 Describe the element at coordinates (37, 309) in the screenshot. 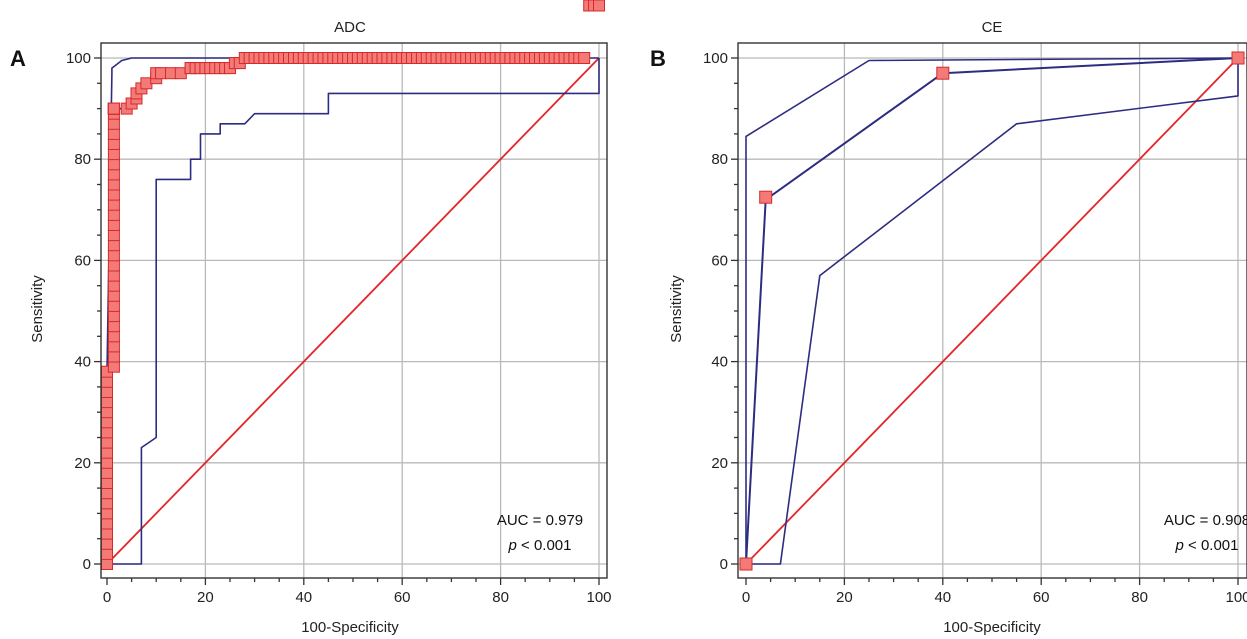

I see `panel-a-y-axis-label: Sensitivity` at that location.